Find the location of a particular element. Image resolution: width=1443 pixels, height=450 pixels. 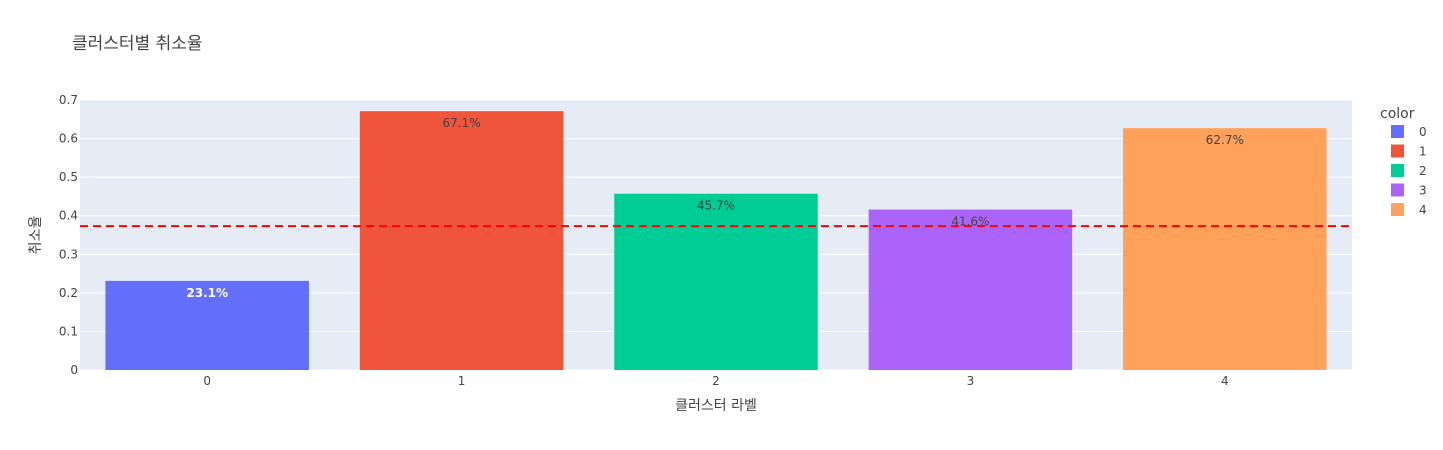

legend-items: 0 1 2 3 4 is located at coordinates (1409, 171).